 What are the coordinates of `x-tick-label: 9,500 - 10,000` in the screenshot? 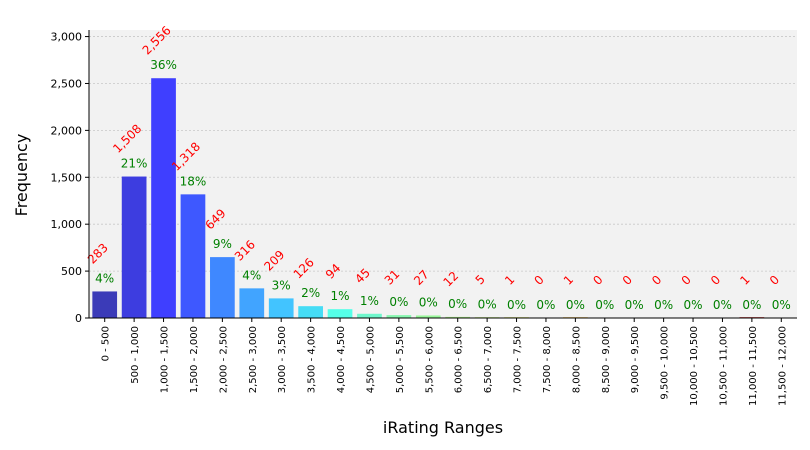 It's located at (665, 363).